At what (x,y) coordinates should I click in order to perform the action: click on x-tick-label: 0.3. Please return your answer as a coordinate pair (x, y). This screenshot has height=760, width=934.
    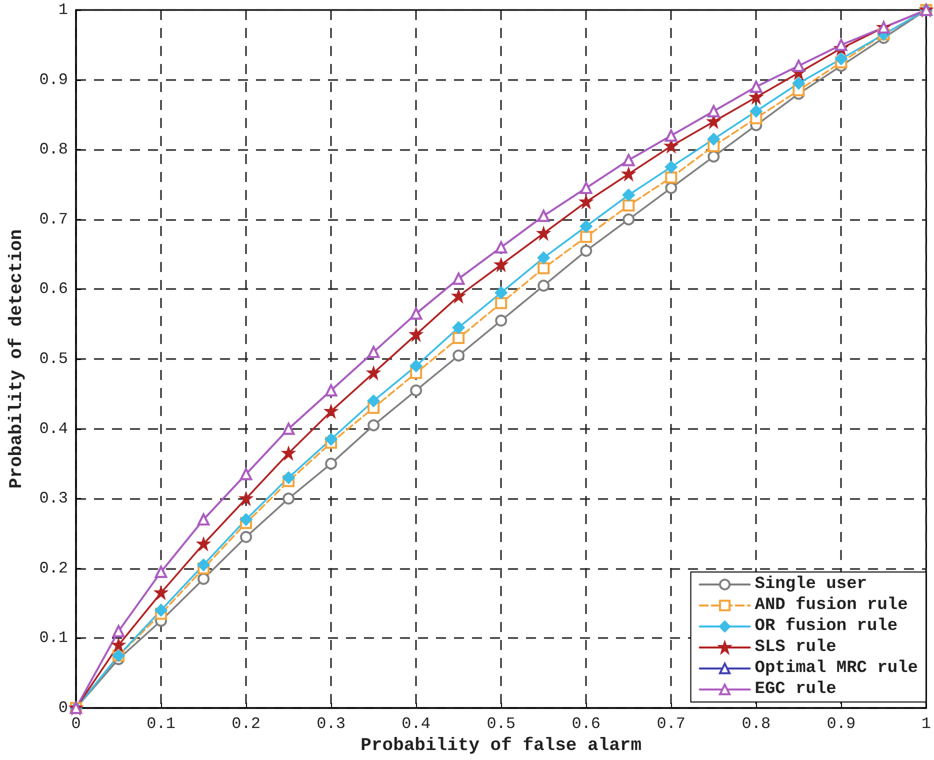
    Looking at the image, I should click on (331, 724).